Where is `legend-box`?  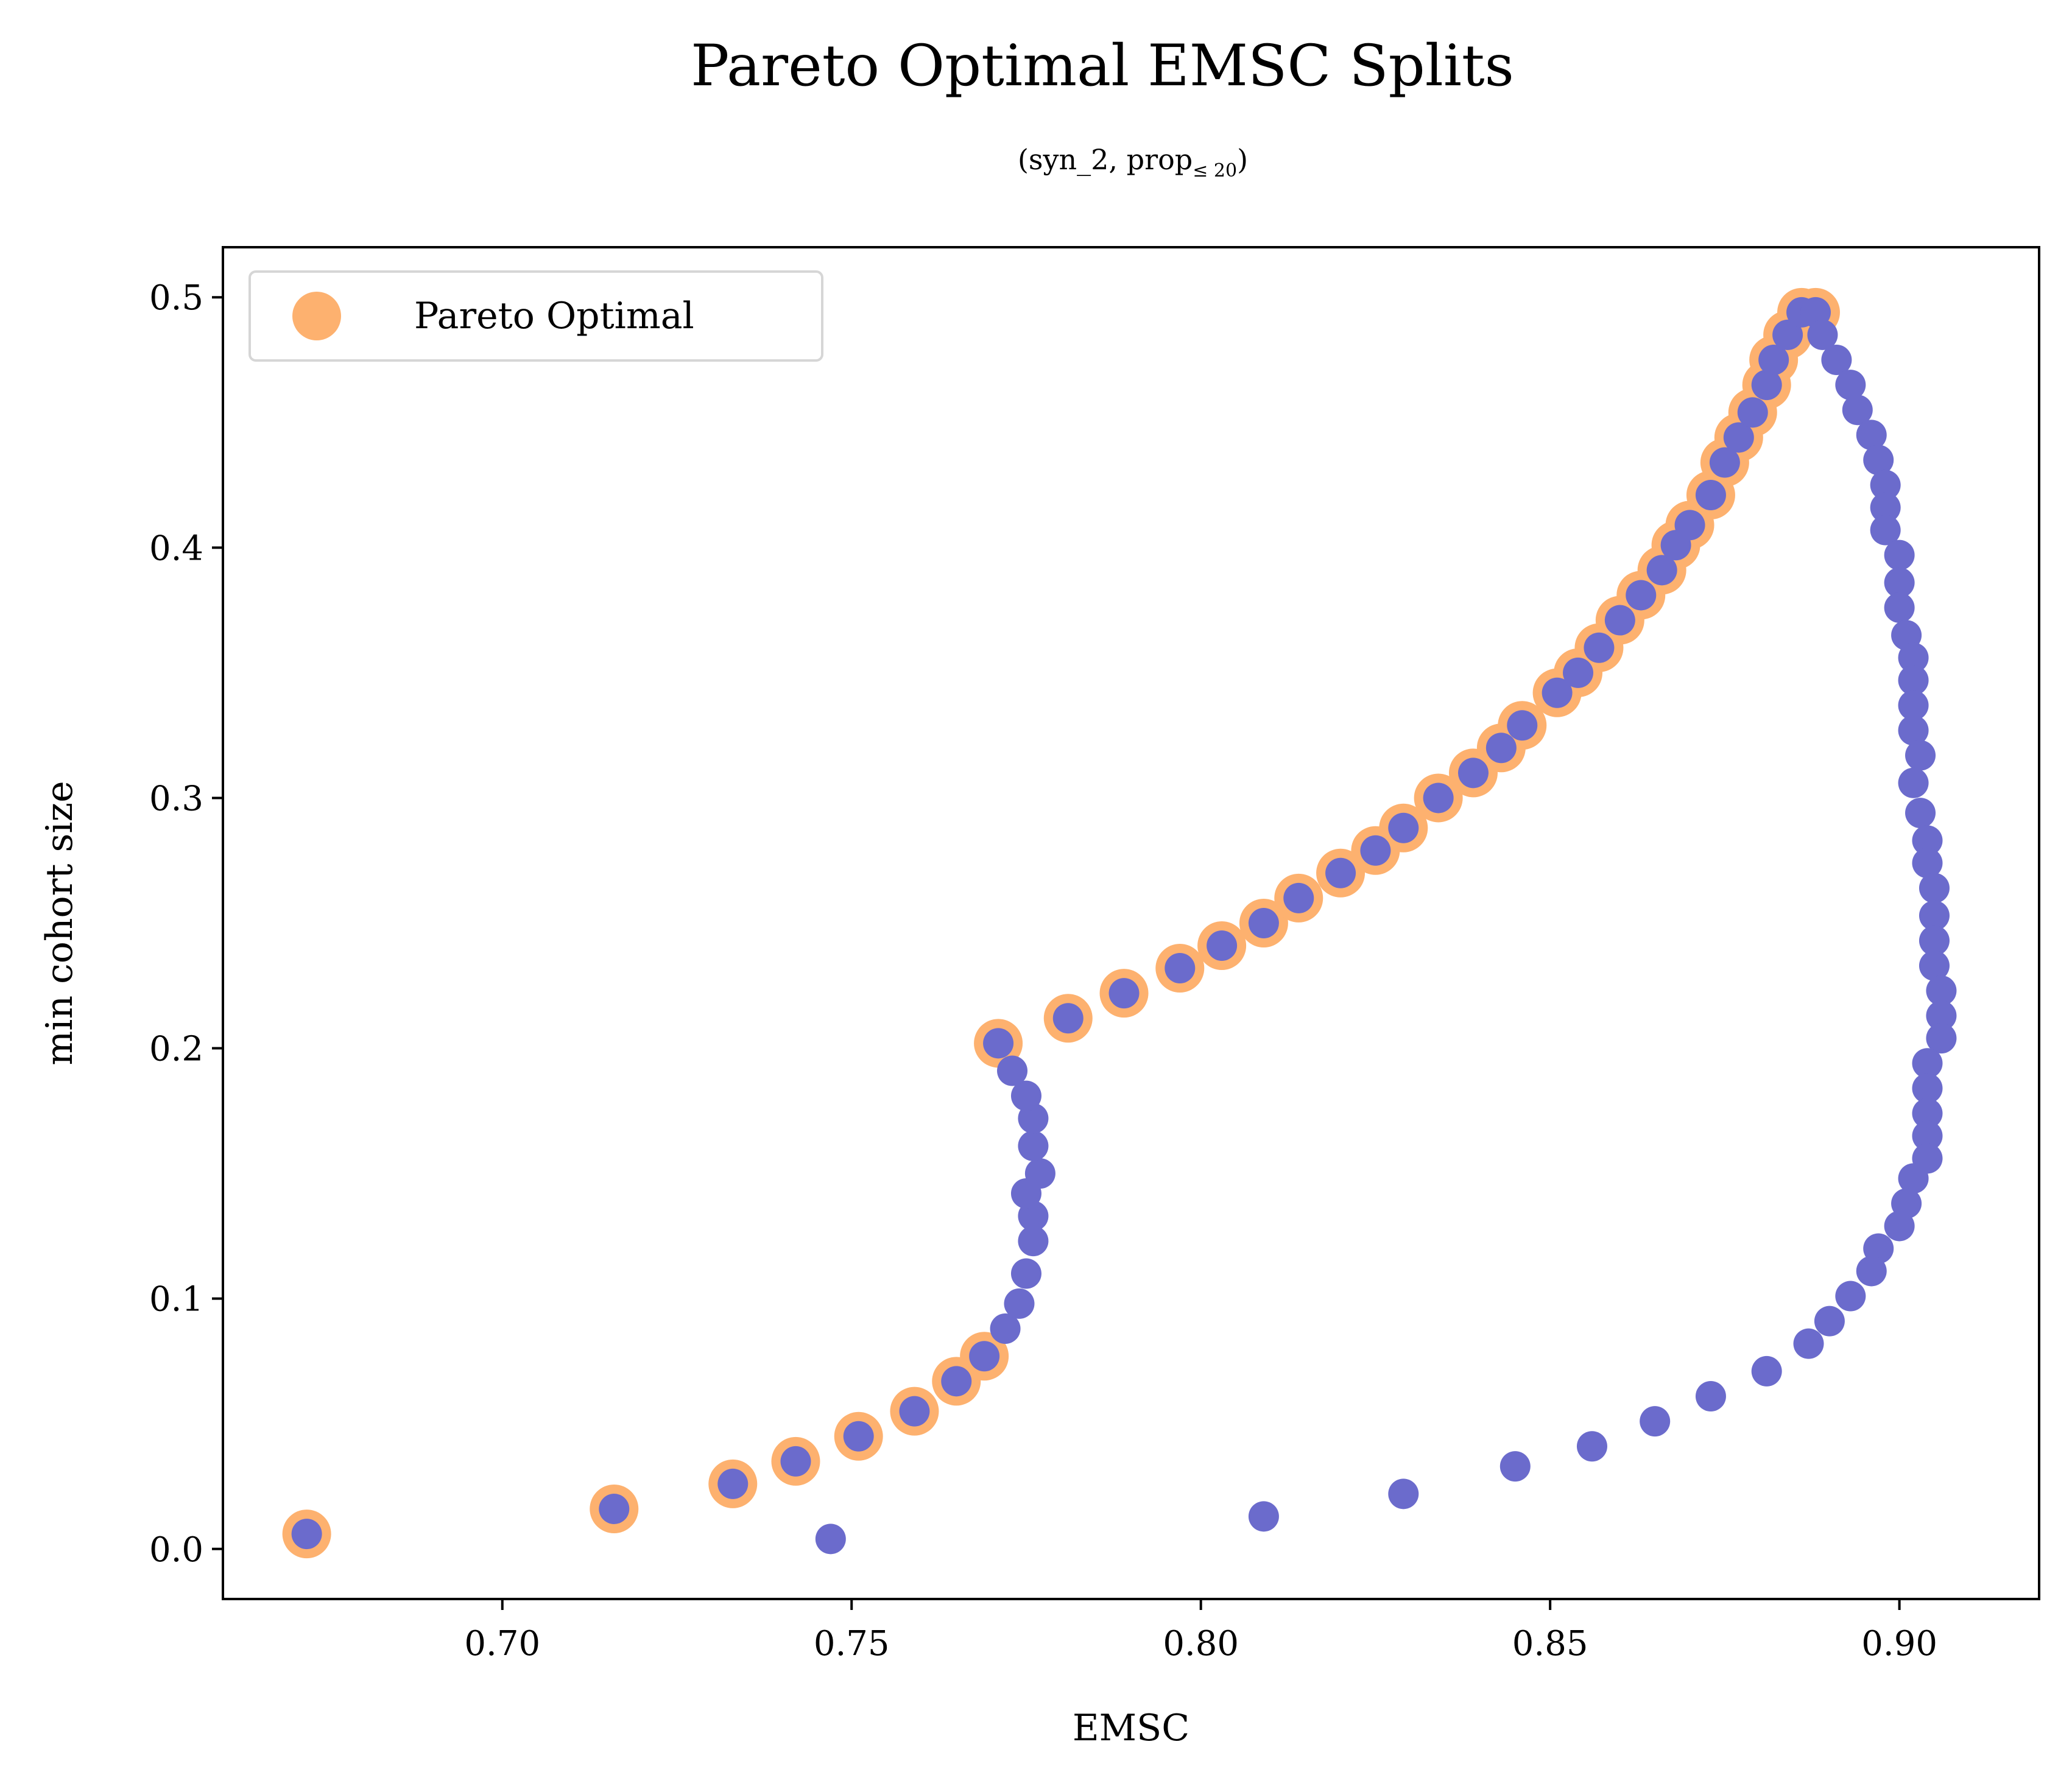 legend-box is located at coordinates (535, 316).